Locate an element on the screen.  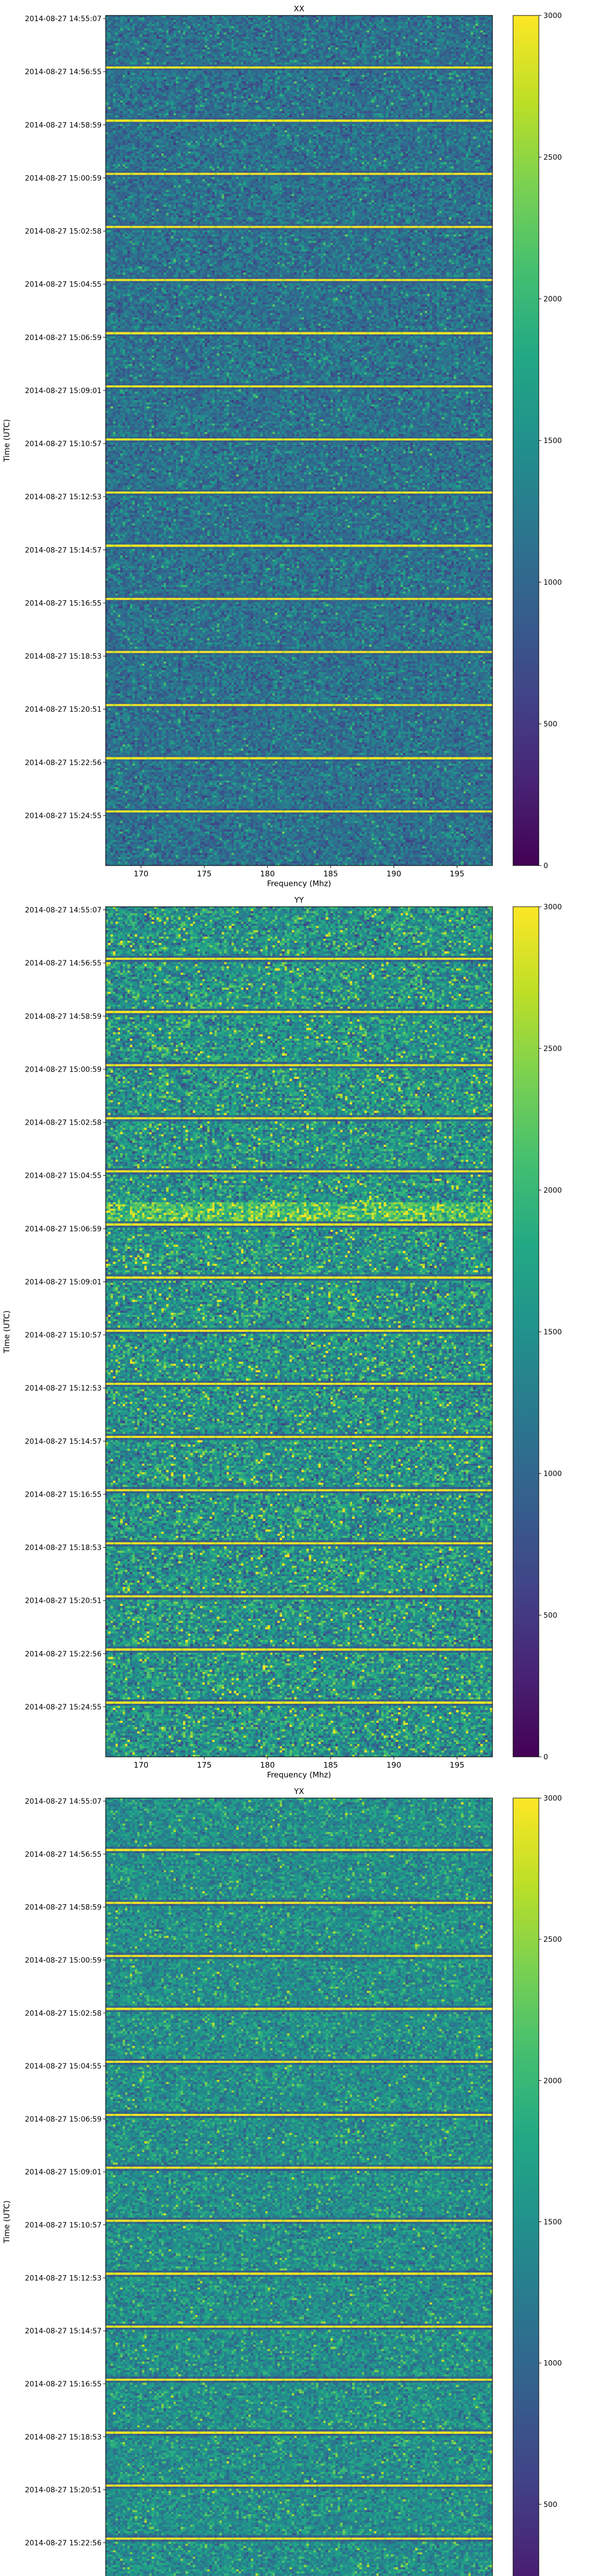
panel-title: XX is located at coordinates (299, 8).